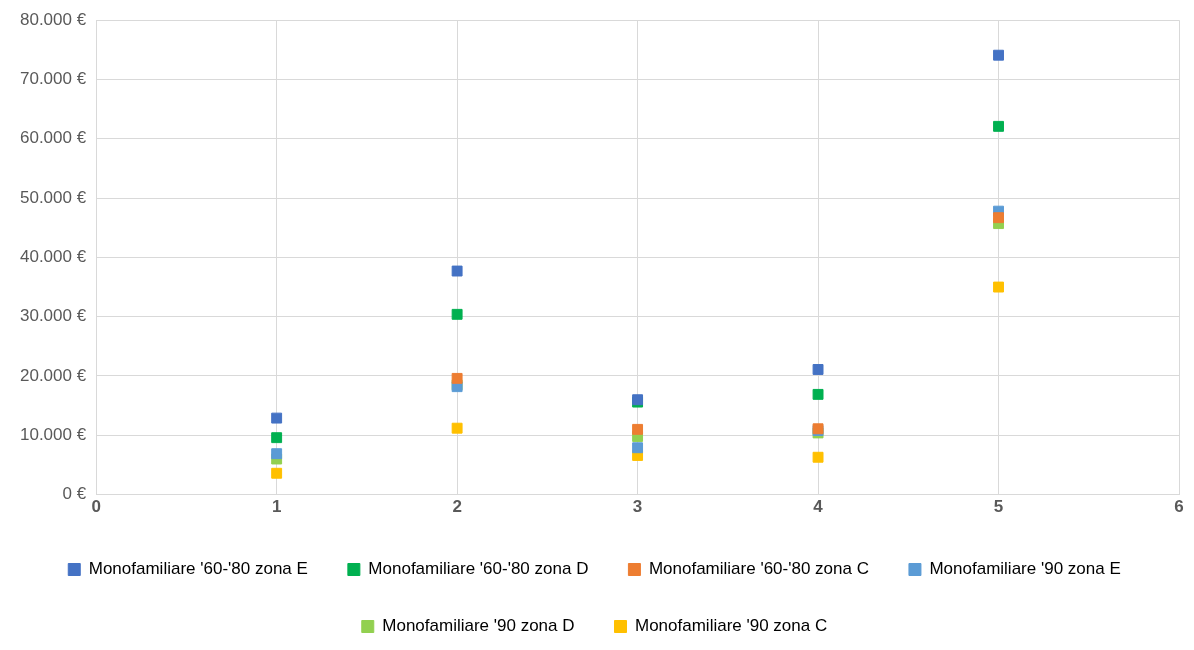  Describe the element at coordinates (53, 434) in the screenshot. I see `y-tick-label: 10.000 €` at that location.